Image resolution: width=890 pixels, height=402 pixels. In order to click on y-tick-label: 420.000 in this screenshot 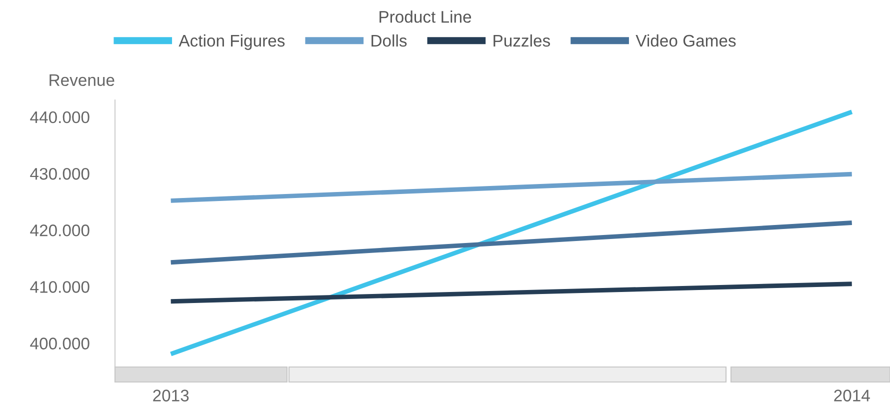, I will do `click(60, 230)`.